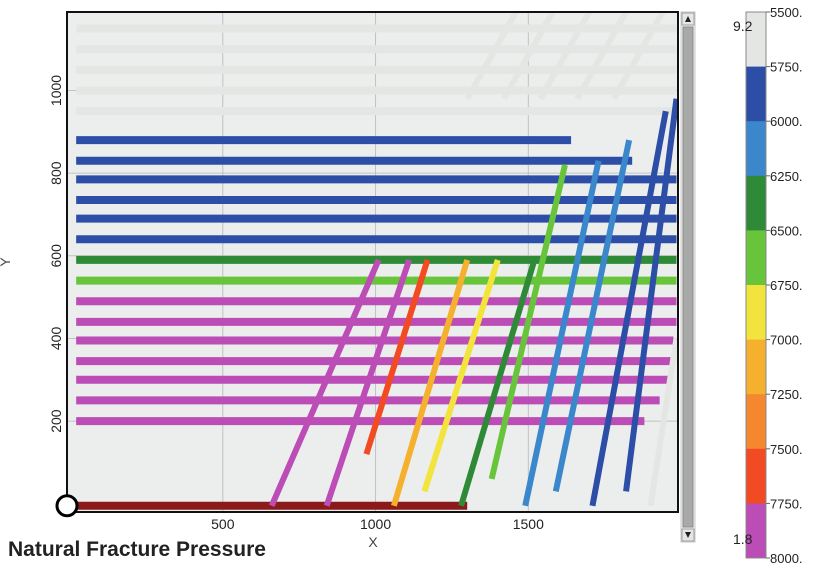 This screenshot has width=826, height=578. What do you see at coordinates (786, 558) in the screenshot?
I see `legend-tick-label: 8000.` at bounding box center [786, 558].